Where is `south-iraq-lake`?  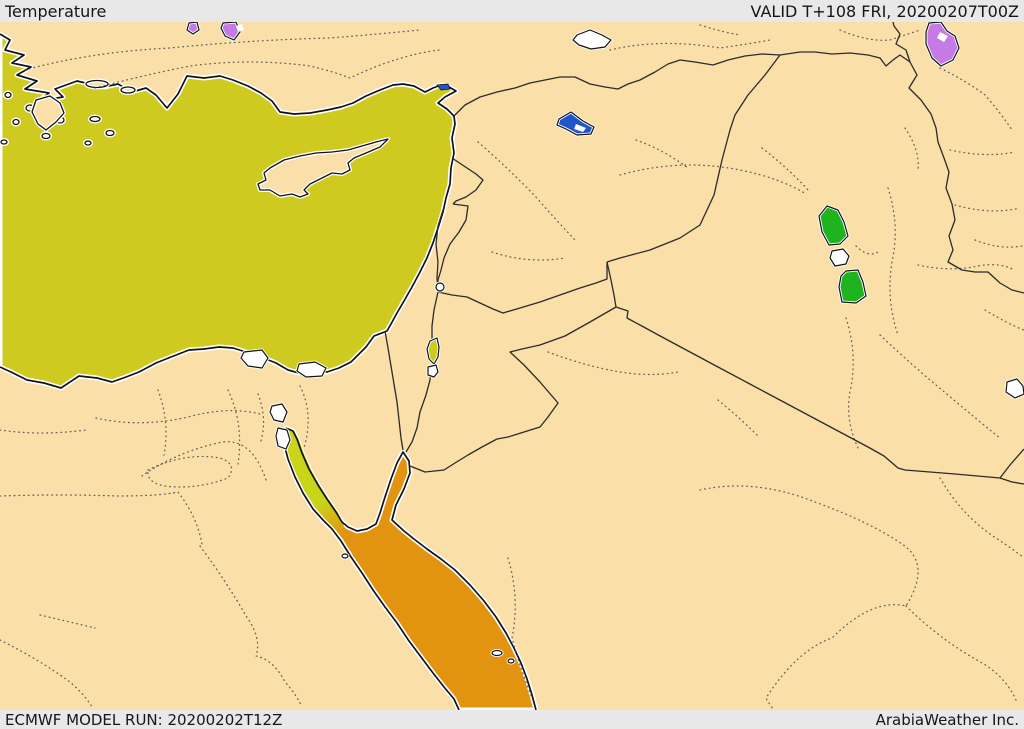
south-iraq-lake is located at coordinates (1014, 388).